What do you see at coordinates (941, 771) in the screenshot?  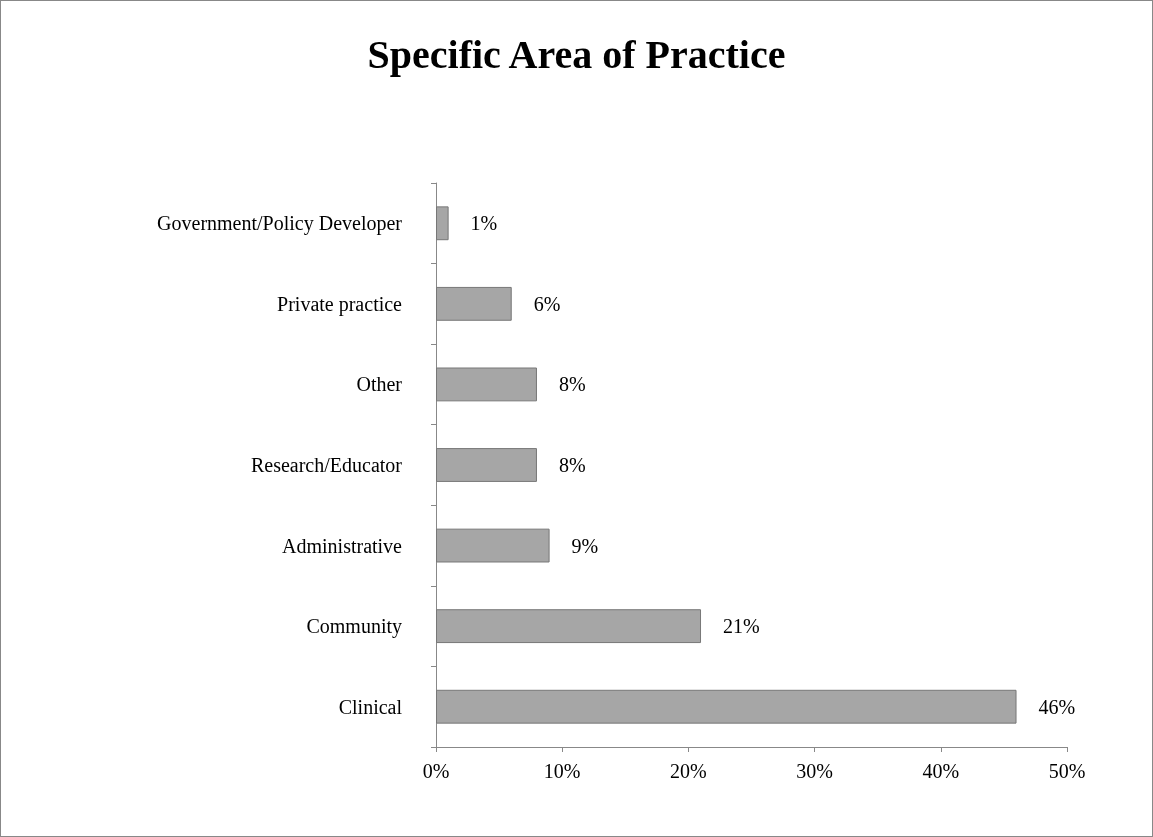 I see `x-tick-label: 40%` at bounding box center [941, 771].